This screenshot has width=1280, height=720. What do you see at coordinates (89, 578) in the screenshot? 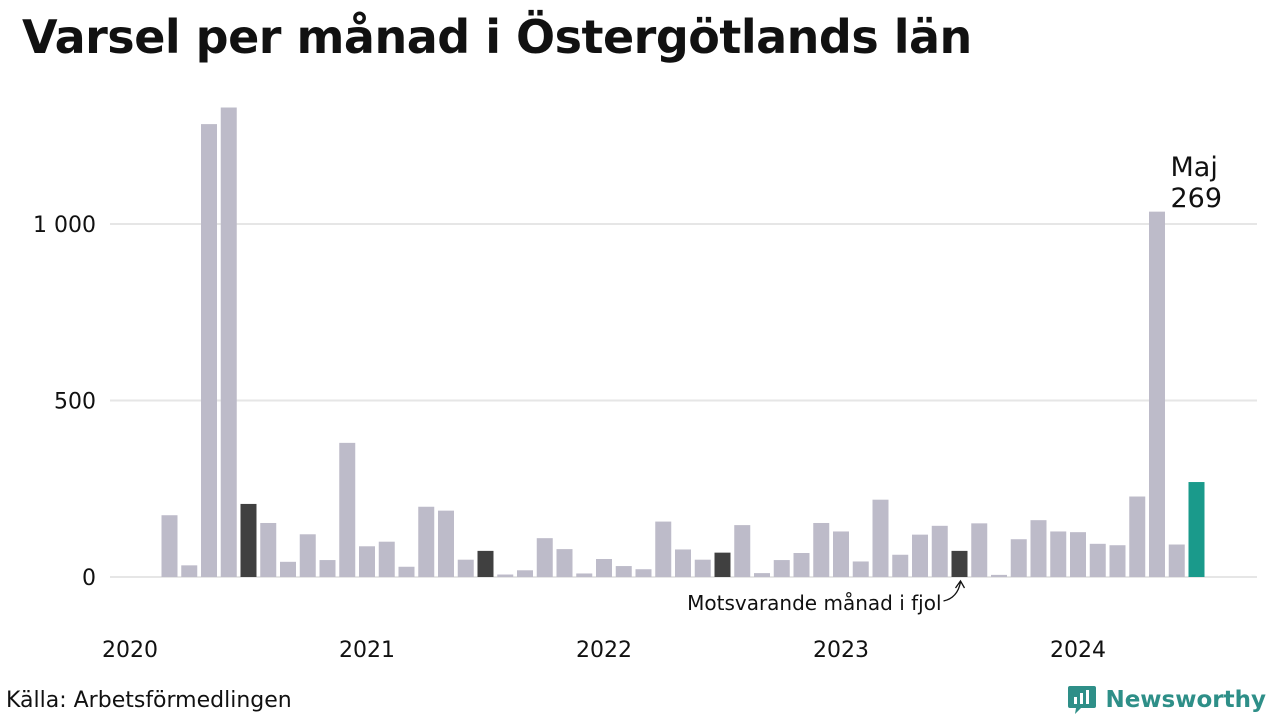
I see `y-tick-label: 0` at bounding box center [89, 578].